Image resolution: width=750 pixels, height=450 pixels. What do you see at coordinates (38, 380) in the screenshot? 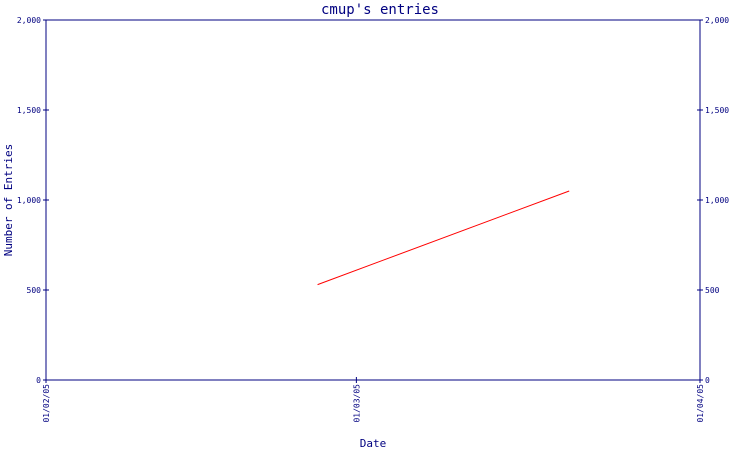
I see `y-tick-label-left: 0` at bounding box center [38, 380].